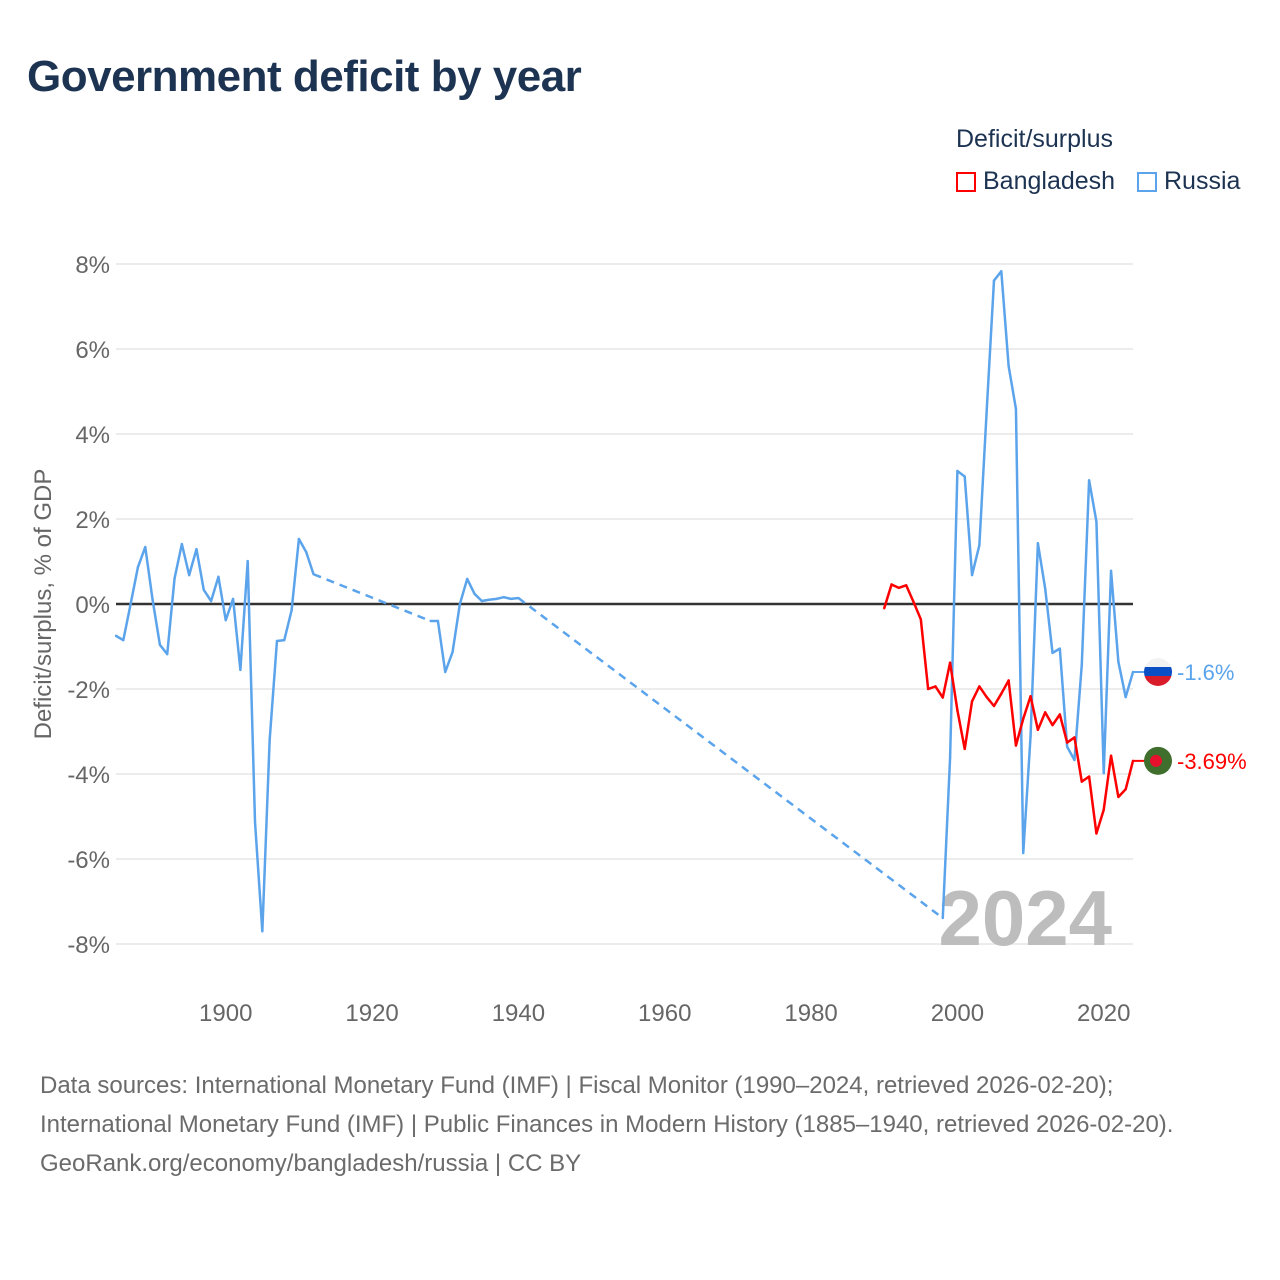 The height and width of the screenshot is (1280, 1280). Describe the element at coordinates (371, 1013) in the screenshot. I see `x-tick-label: 1920` at that location.